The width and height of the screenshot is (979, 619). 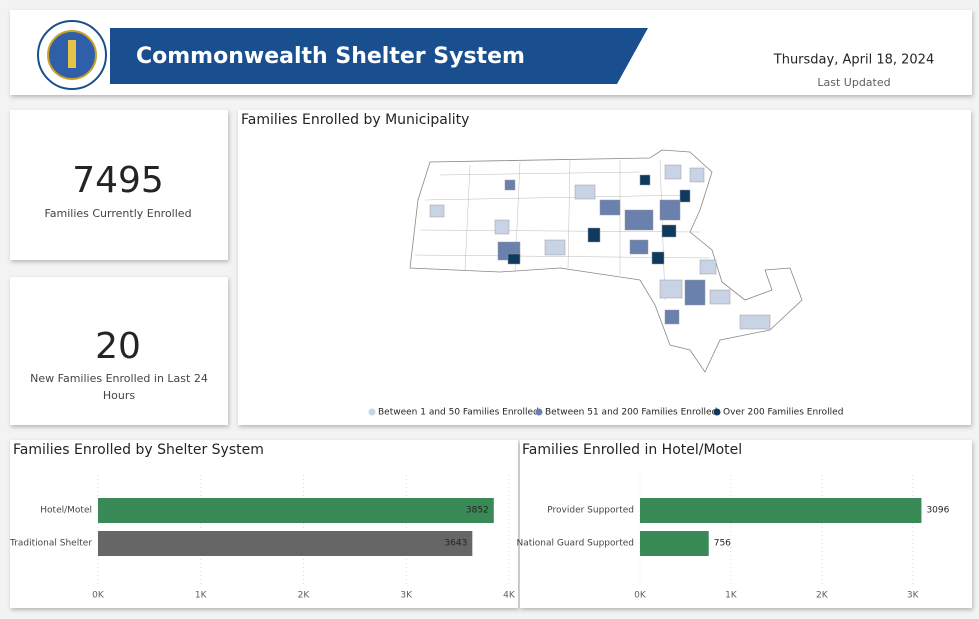 I want to click on kpi-label: Families Currently Enrolled, so click(x=117, y=213).